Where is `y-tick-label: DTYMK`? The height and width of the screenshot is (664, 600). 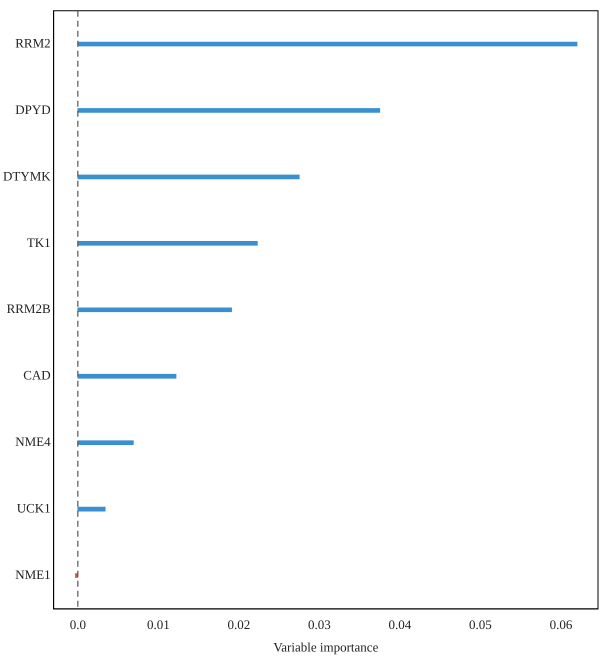
y-tick-label: DTYMK is located at coordinates (27, 176).